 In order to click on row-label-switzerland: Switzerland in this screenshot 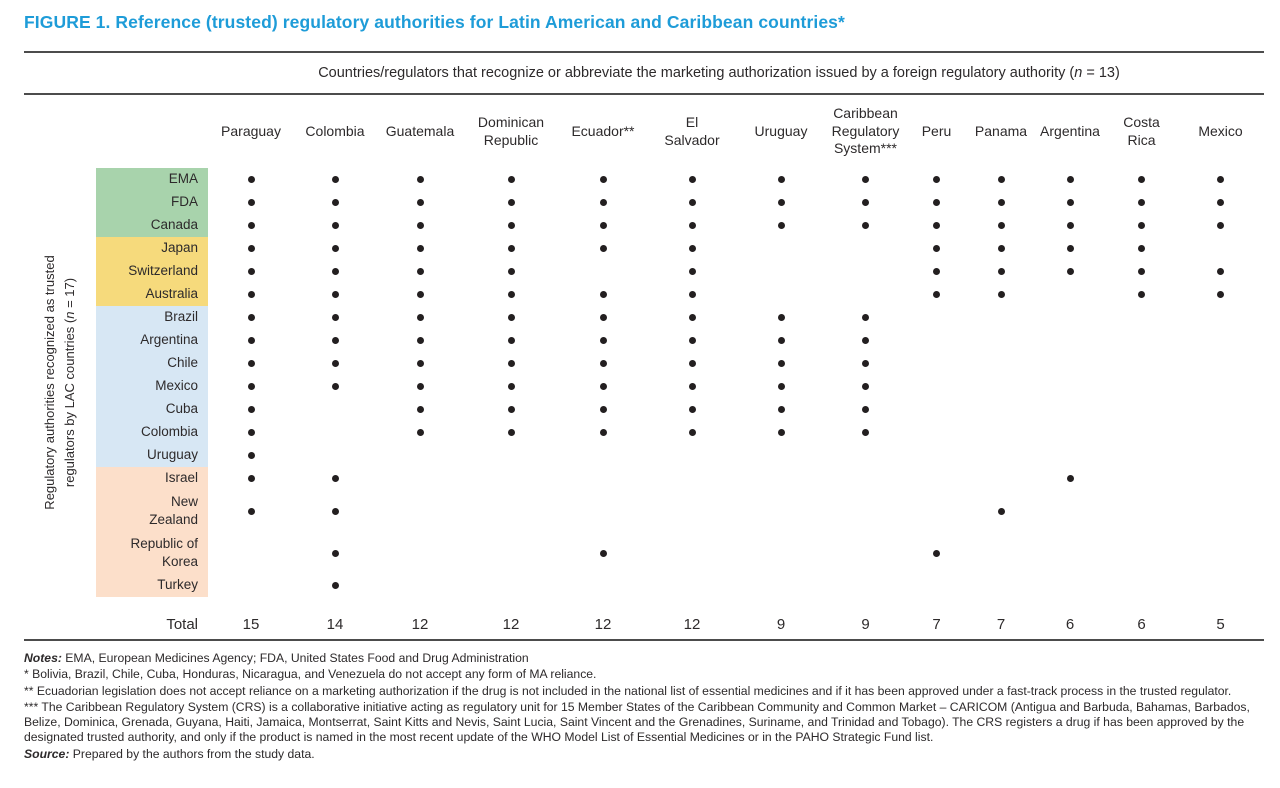, I will do `click(152, 271)`.